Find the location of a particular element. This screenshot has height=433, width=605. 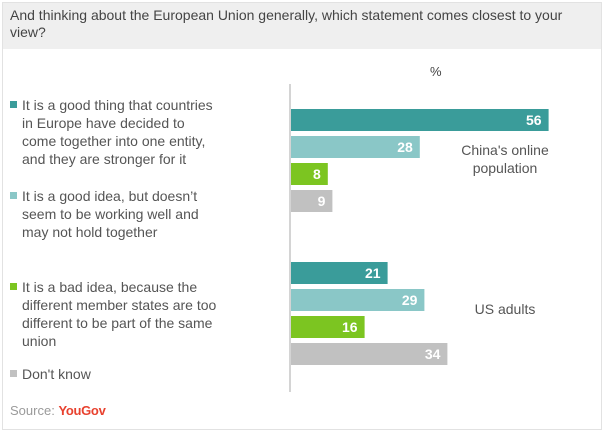

data-label-china-good-idea-not-working: 28 is located at coordinates (405, 147).